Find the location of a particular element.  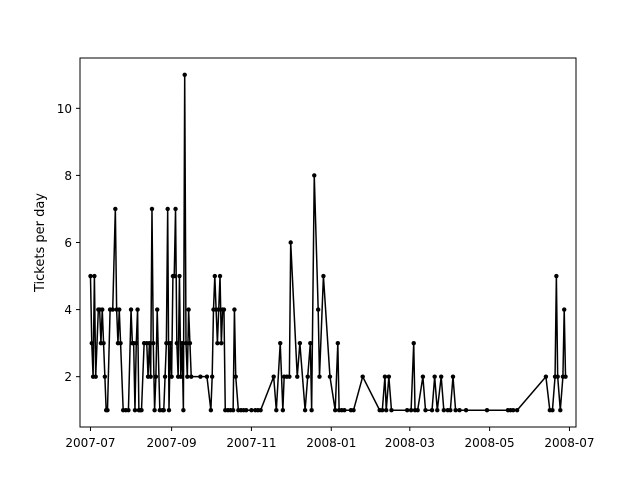

y-tick-label: 4 is located at coordinates (68, 310).